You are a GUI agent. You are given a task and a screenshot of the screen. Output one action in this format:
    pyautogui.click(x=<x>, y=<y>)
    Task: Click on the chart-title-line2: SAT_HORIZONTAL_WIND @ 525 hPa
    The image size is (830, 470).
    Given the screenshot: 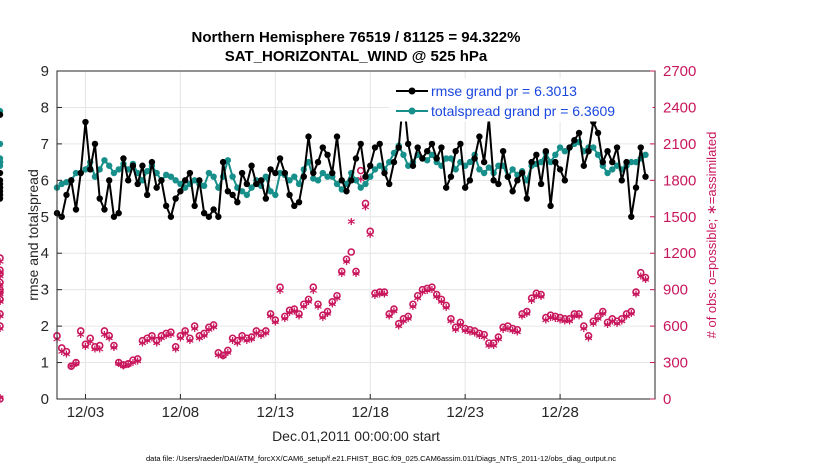 What is the action you would take?
    pyautogui.click(x=356, y=56)
    